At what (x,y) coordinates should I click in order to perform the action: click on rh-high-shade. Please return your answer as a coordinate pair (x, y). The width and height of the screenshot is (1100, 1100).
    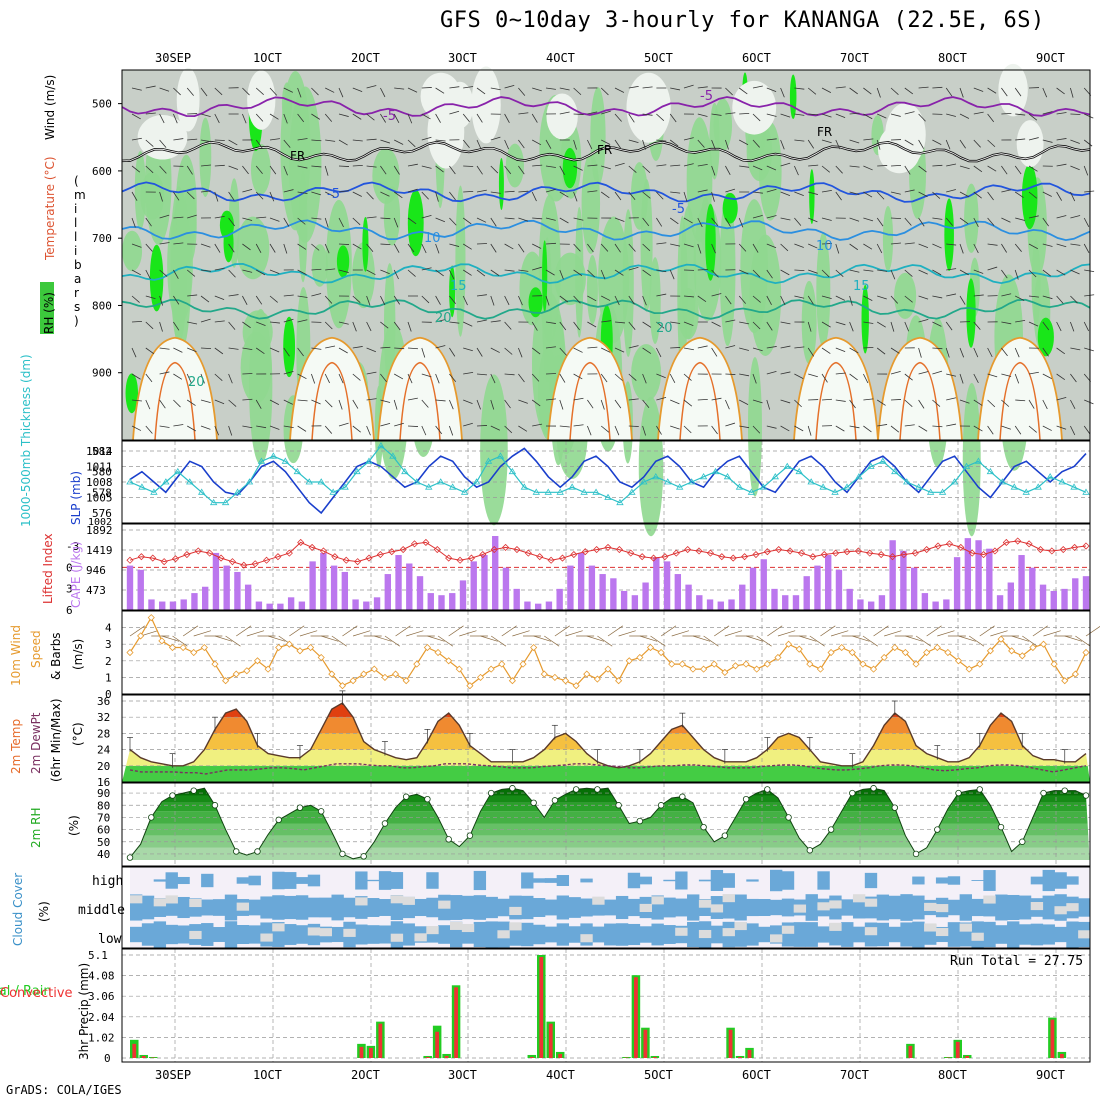
    Looking at the image, I should click on (343, 261).